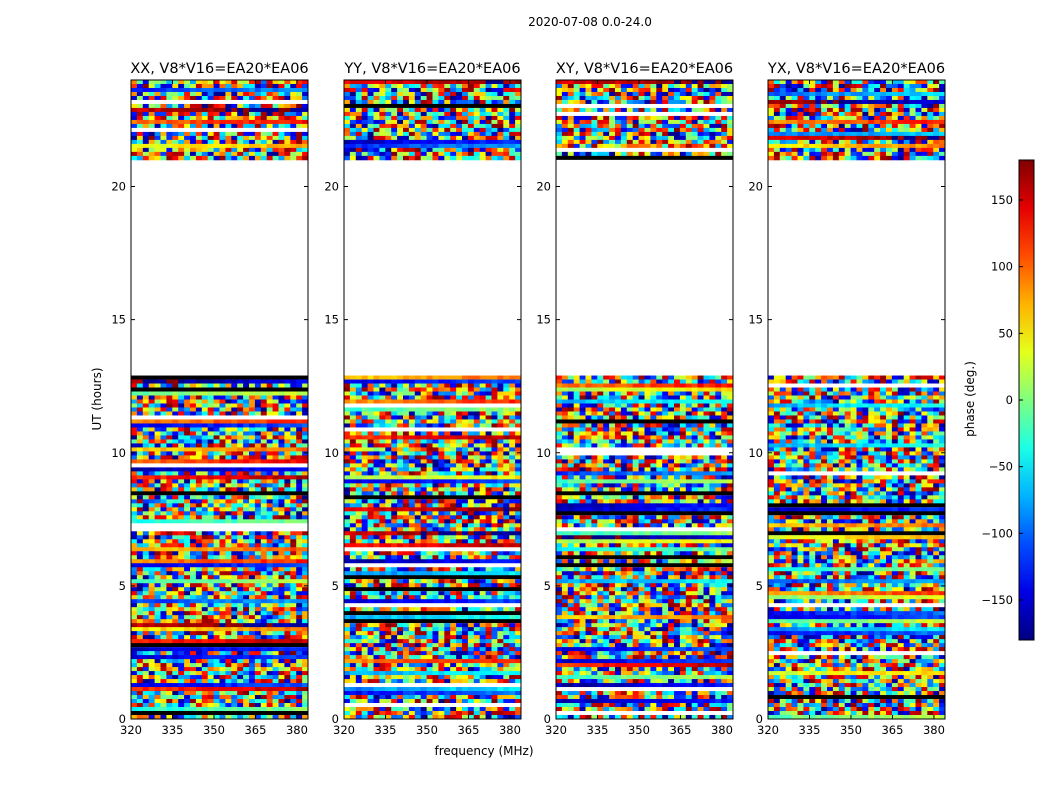  I want to click on colorbar-tick-label: −150, so click(997, 600).